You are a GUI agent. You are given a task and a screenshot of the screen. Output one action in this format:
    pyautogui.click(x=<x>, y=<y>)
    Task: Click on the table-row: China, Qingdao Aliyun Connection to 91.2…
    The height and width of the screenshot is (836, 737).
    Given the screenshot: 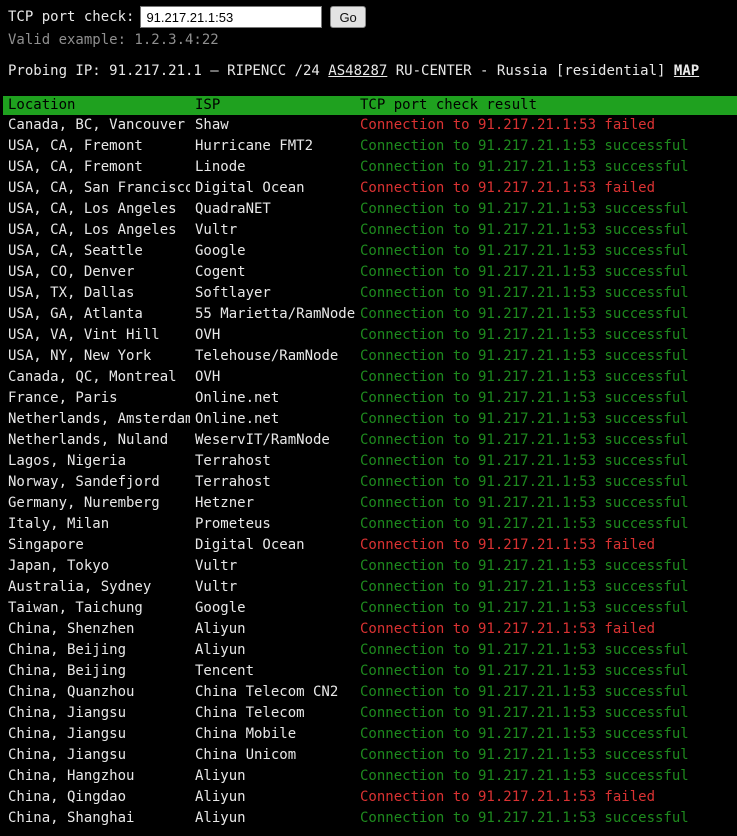 What is the action you would take?
    pyautogui.click(x=370, y=797)
    